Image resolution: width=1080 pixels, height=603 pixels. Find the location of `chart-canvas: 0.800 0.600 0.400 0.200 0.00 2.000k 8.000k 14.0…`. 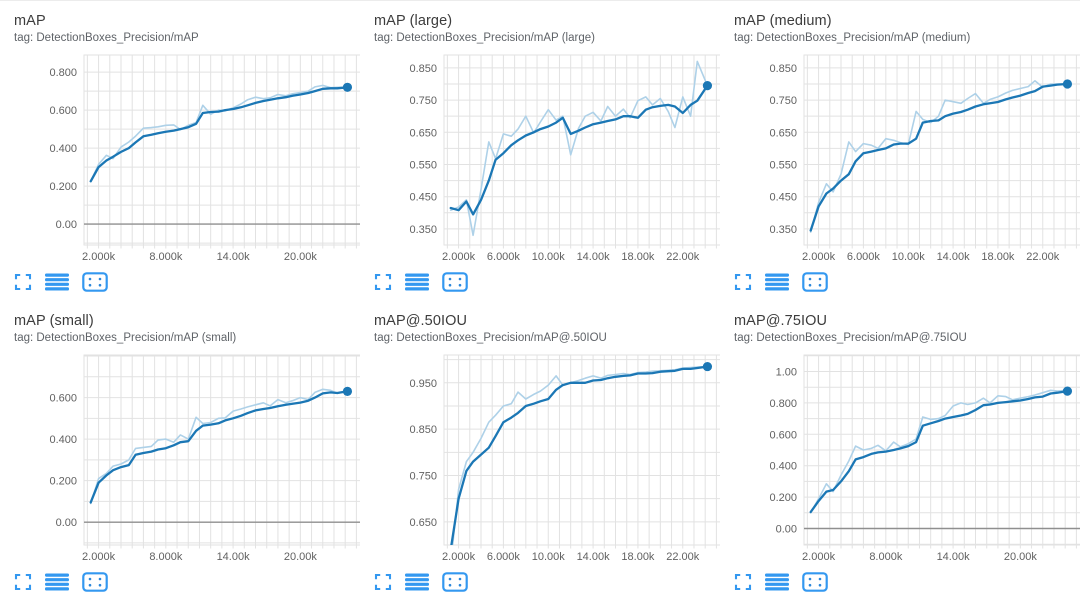

chart-canvas: 0.800 0.600 0.400 0.200 0.00 2.000k 8.000k 14.0… is located at coordinates (187, 157).